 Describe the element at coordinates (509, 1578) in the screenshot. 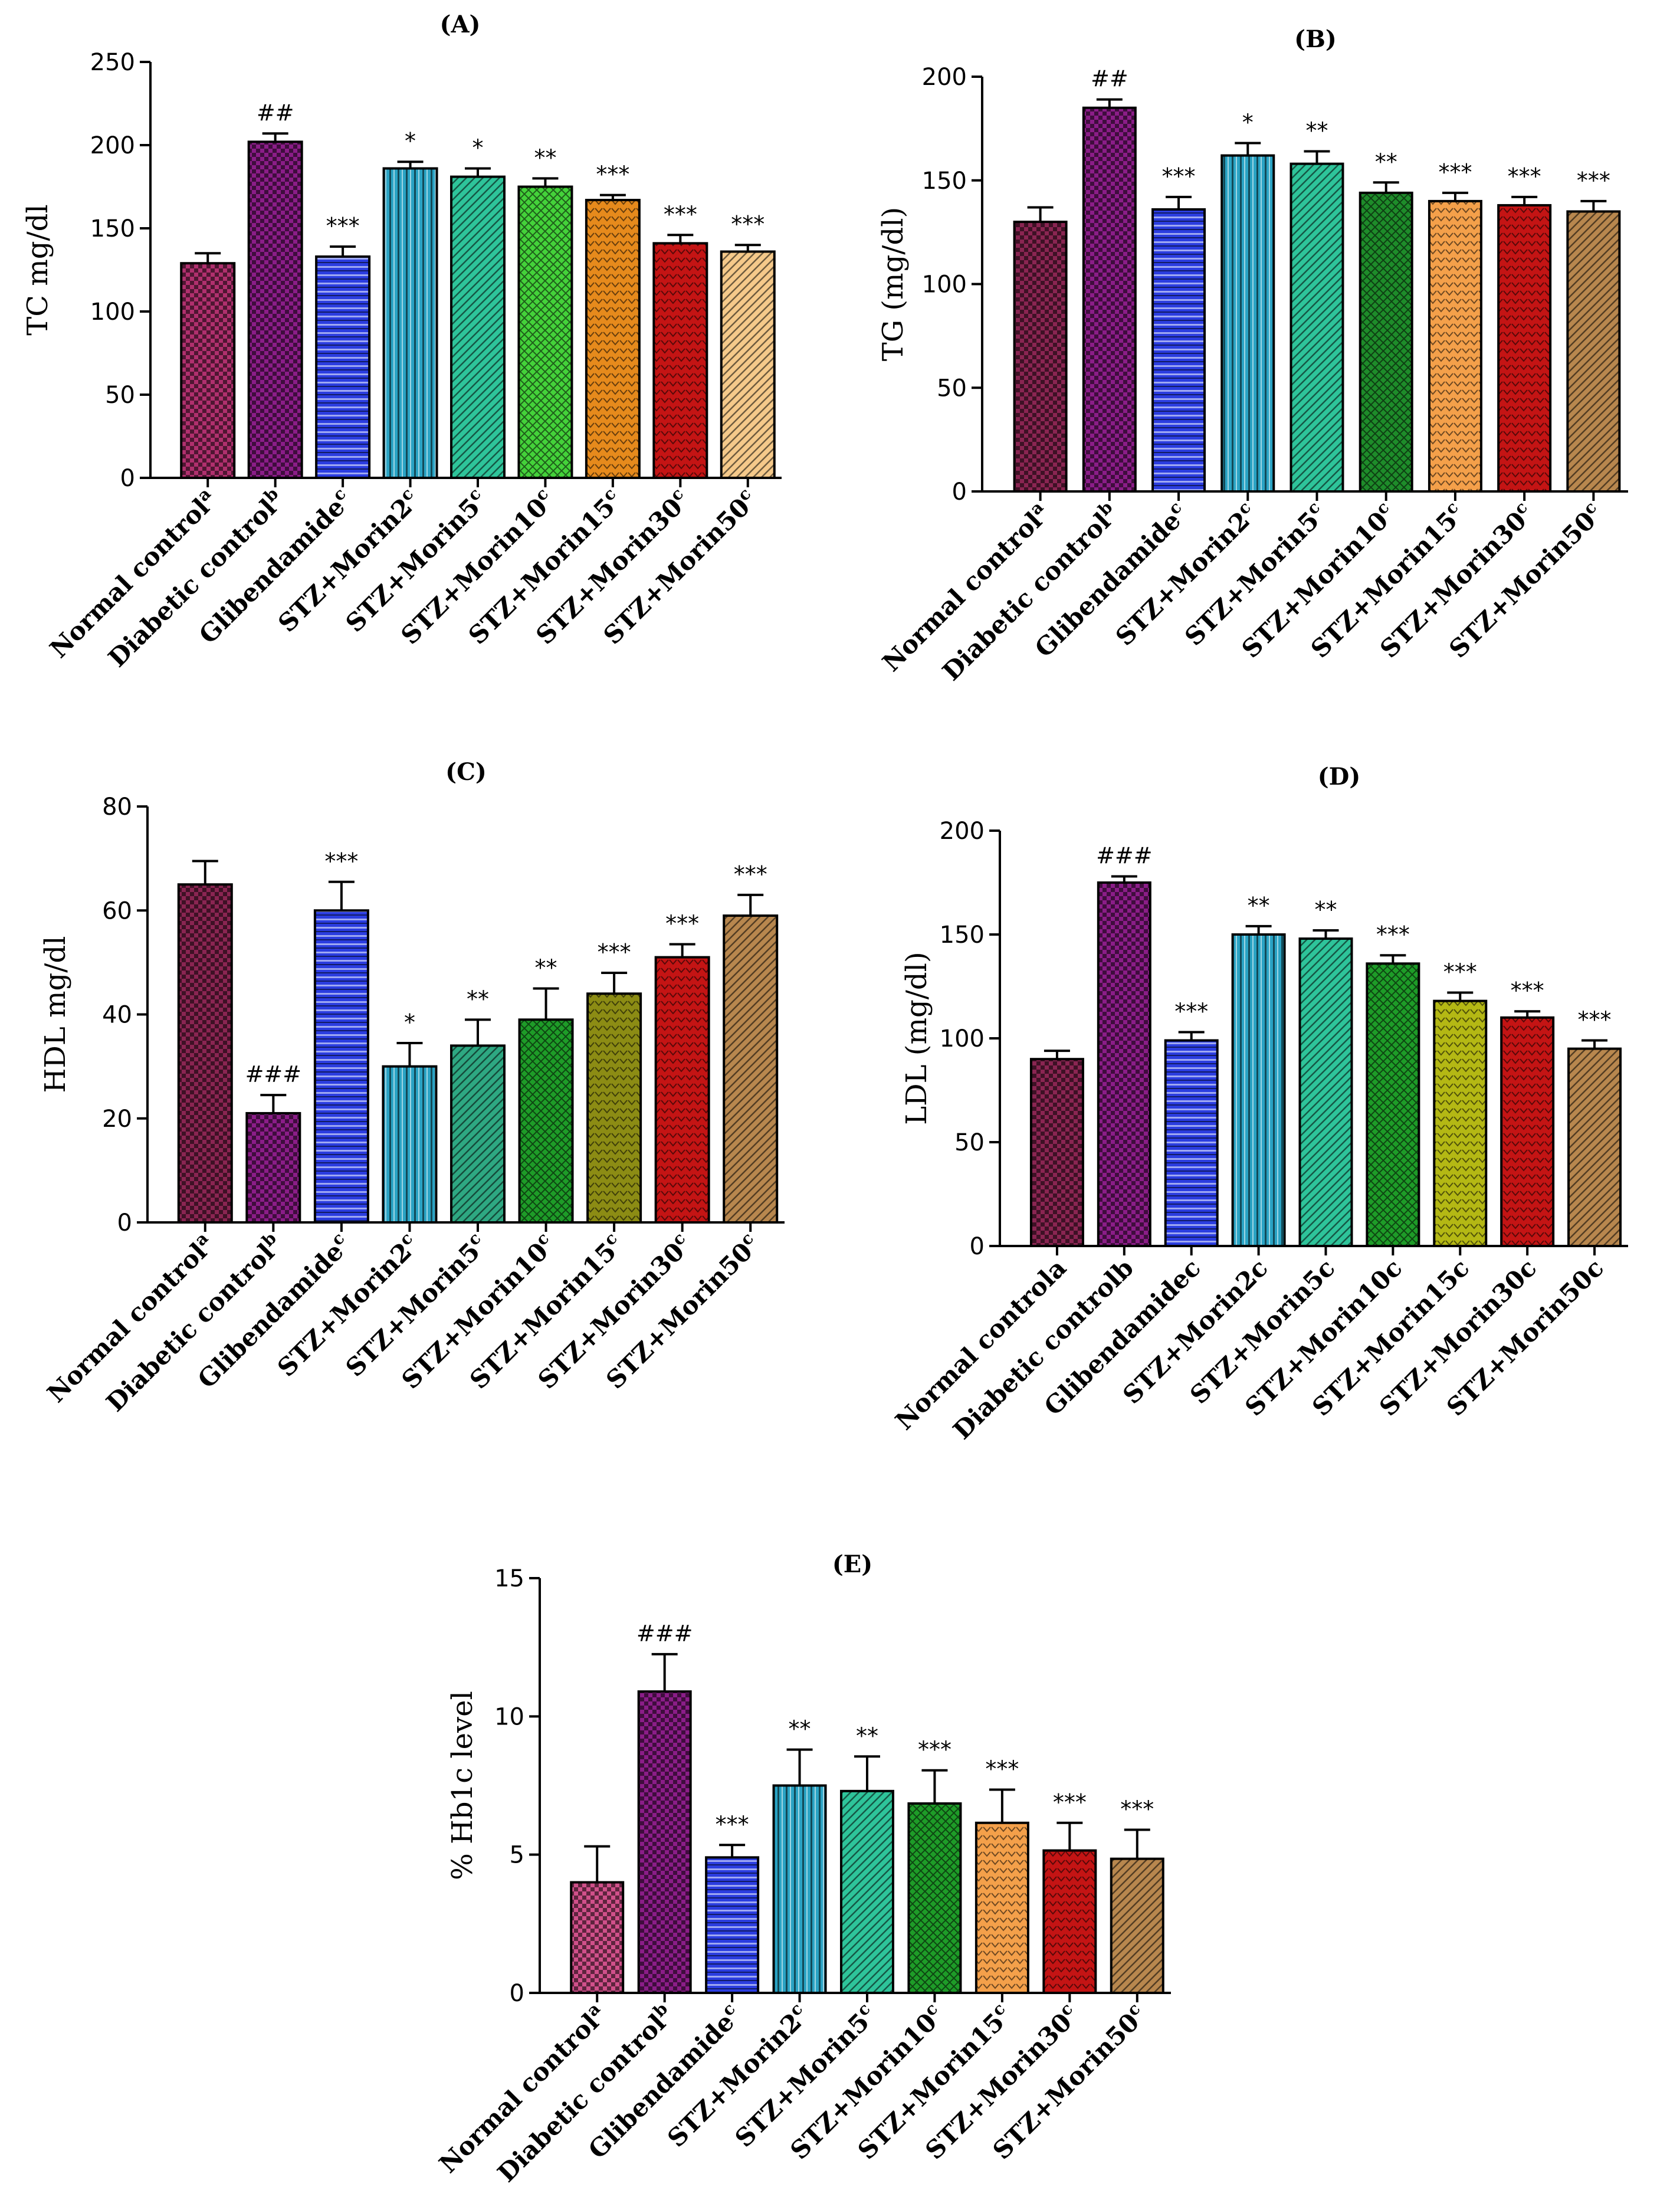

I see `y-tick-label: 15` at that location.